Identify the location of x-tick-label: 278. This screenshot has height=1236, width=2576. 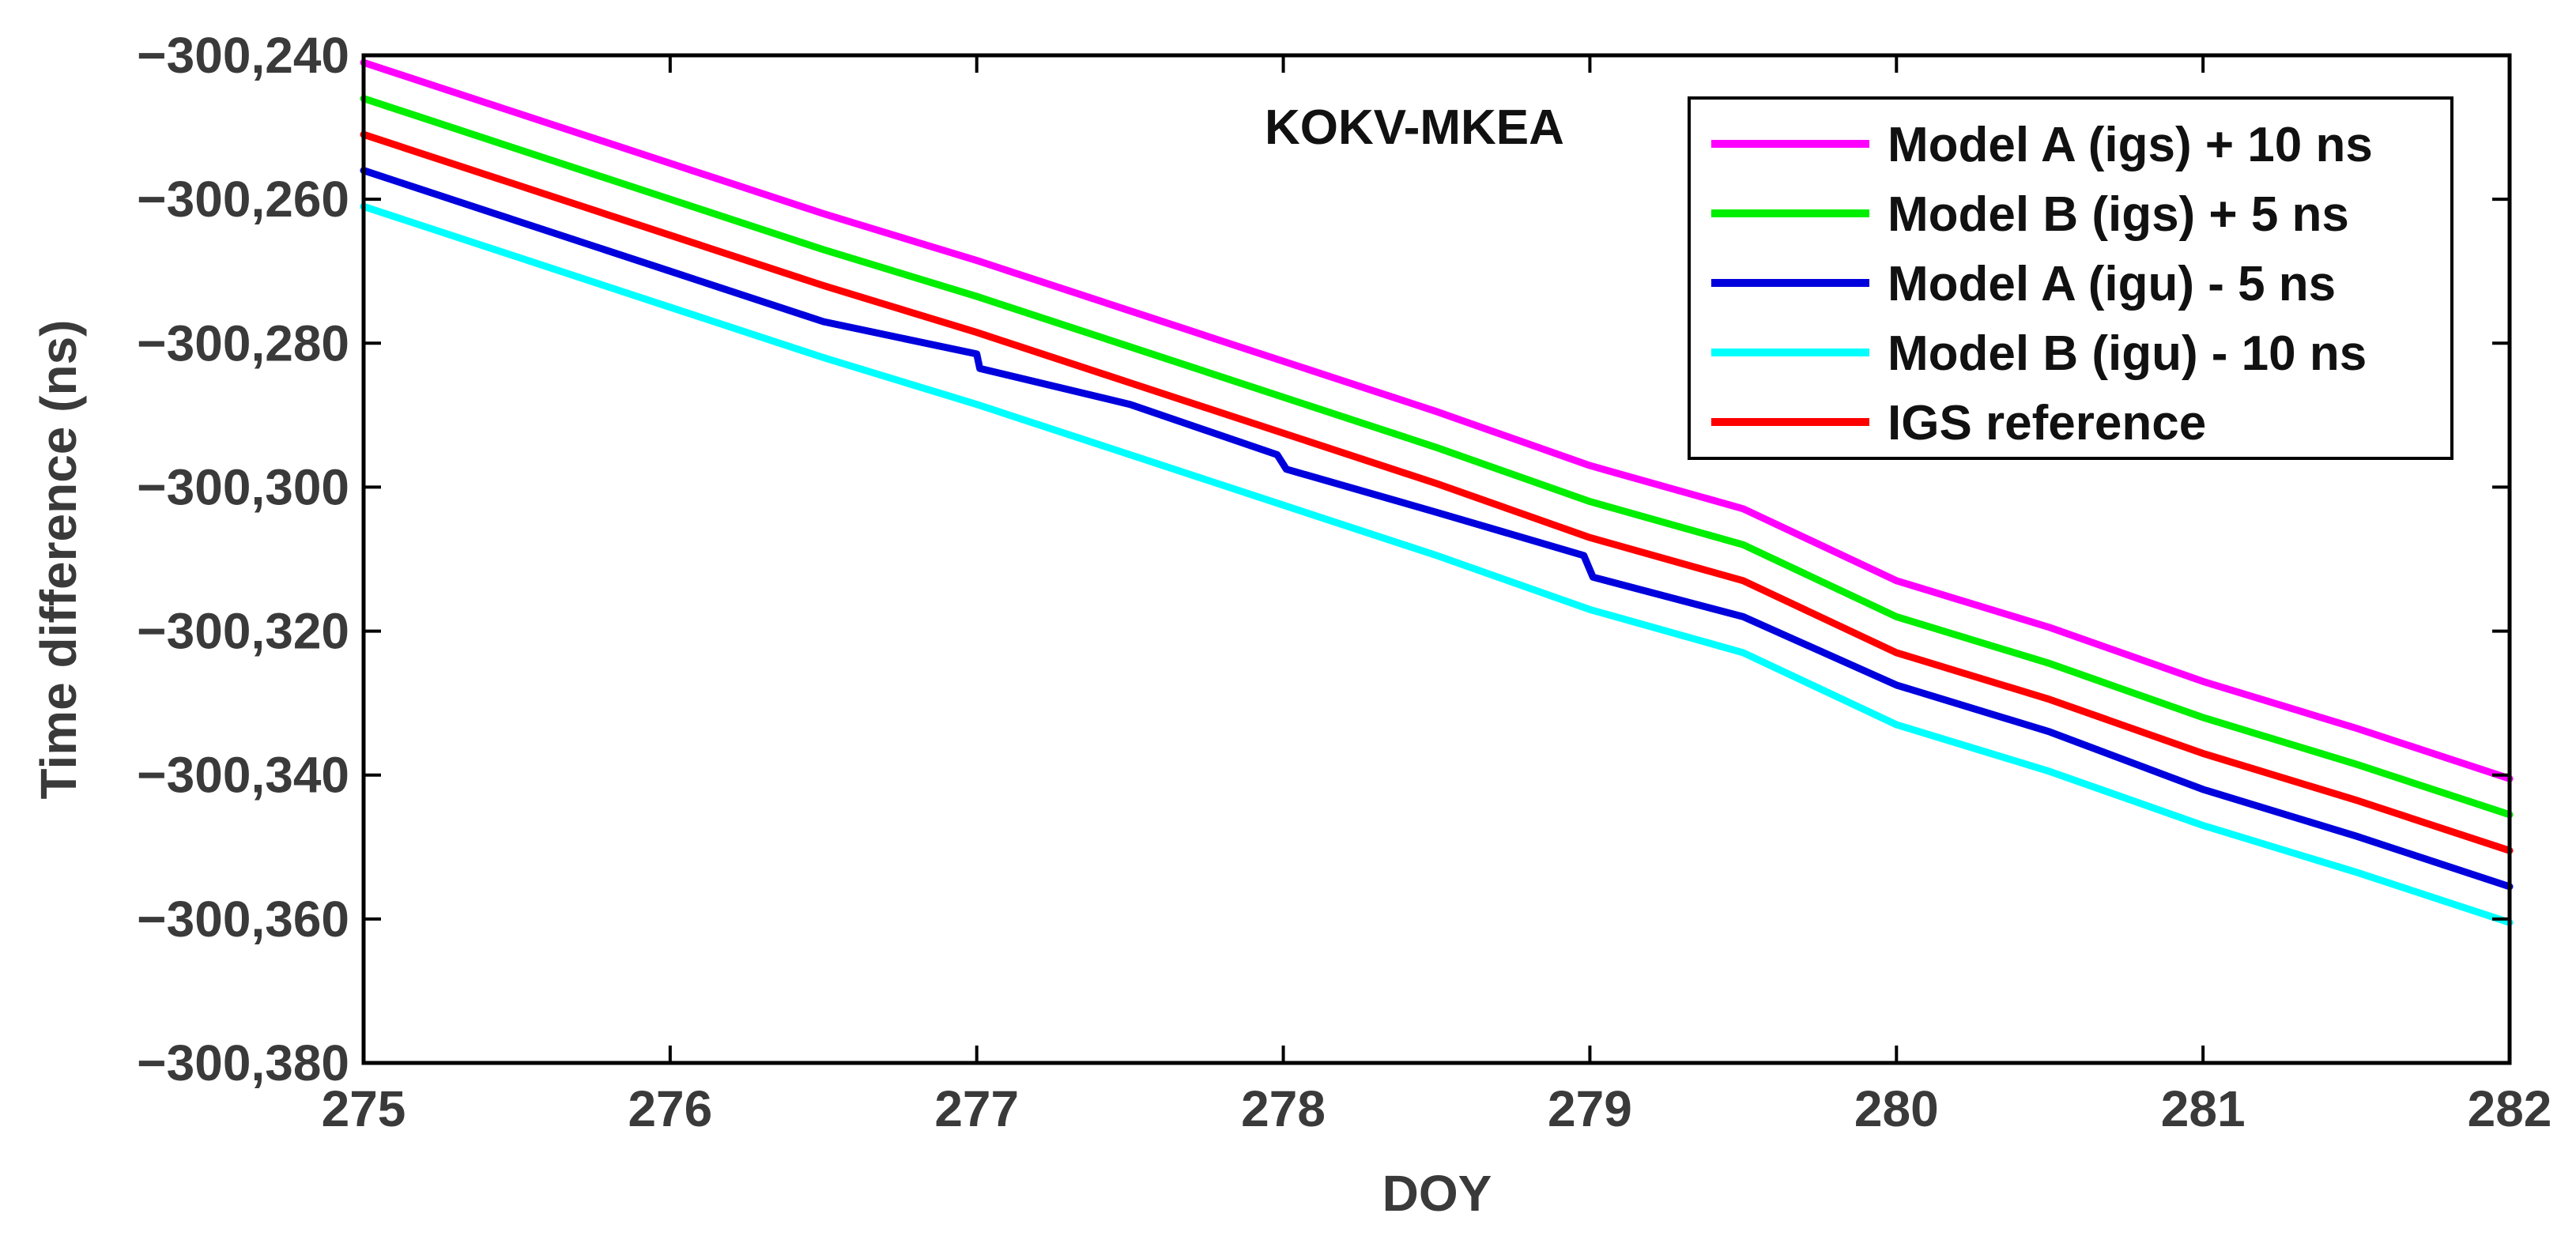
(1283, 1108).